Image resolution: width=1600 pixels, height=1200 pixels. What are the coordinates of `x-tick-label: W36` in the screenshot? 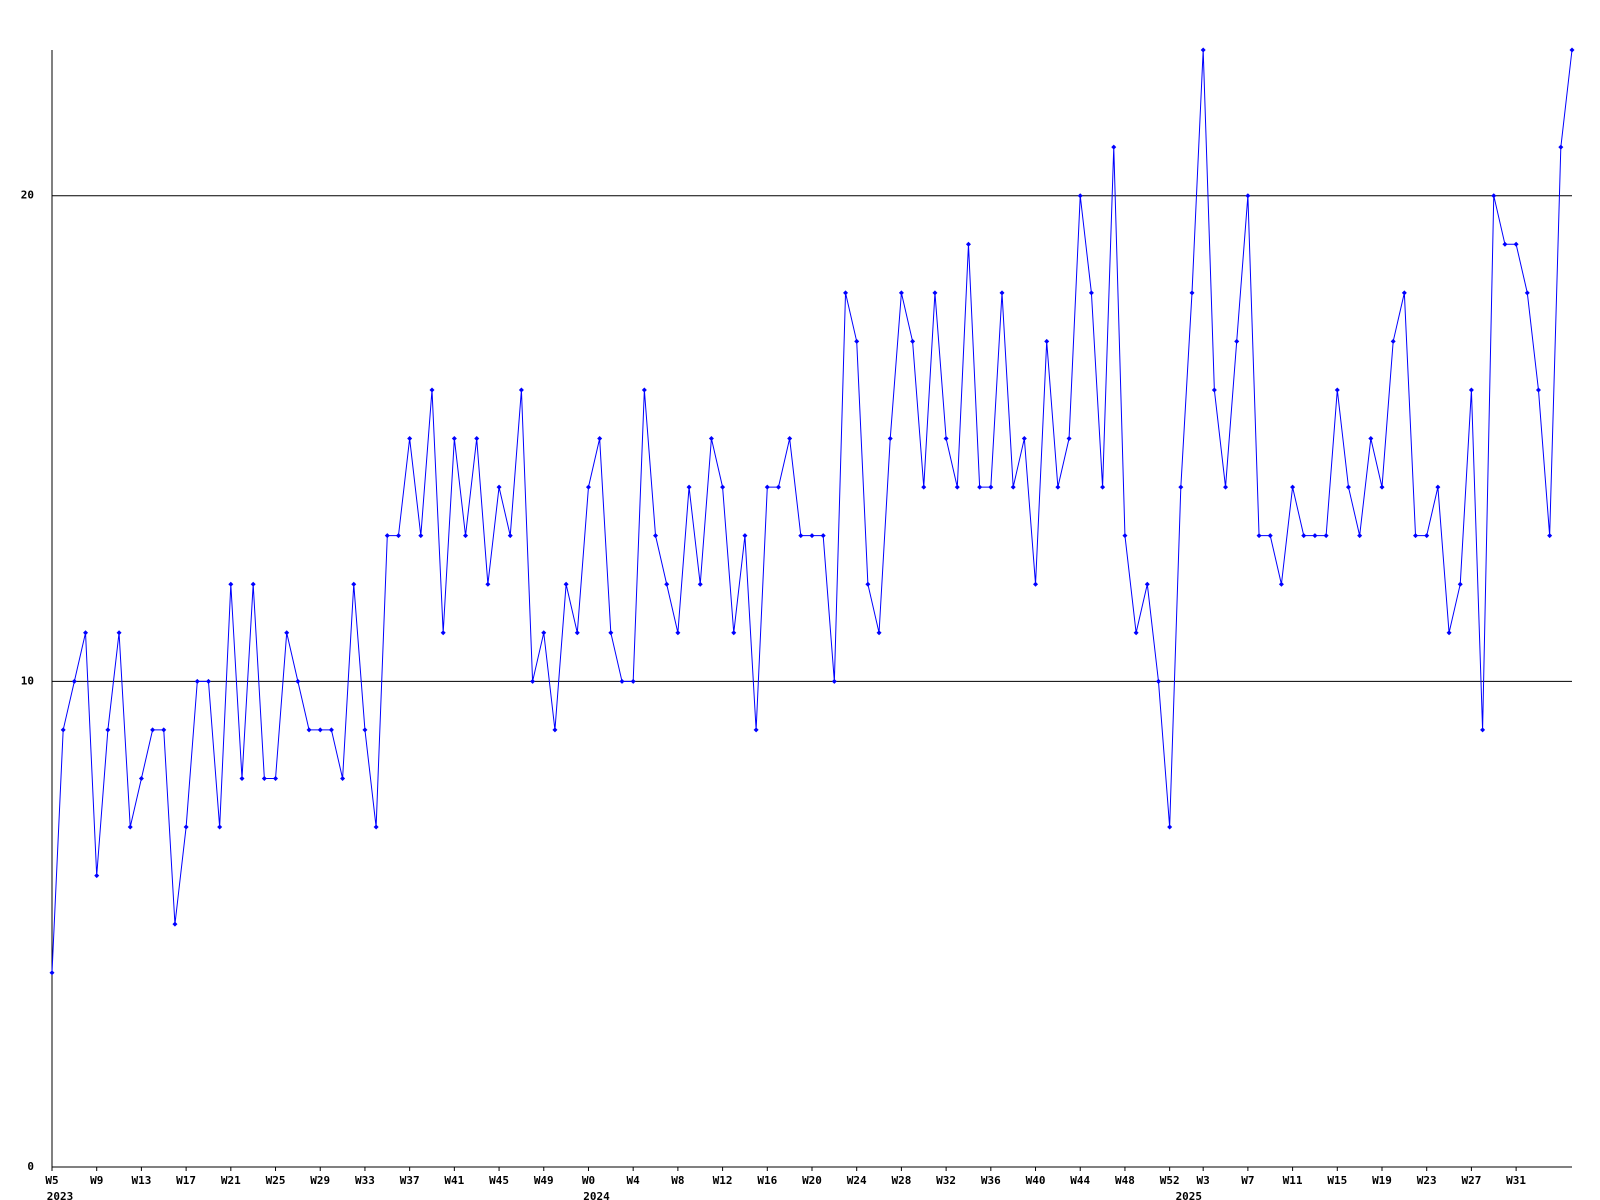 It's located at (991, 1180).